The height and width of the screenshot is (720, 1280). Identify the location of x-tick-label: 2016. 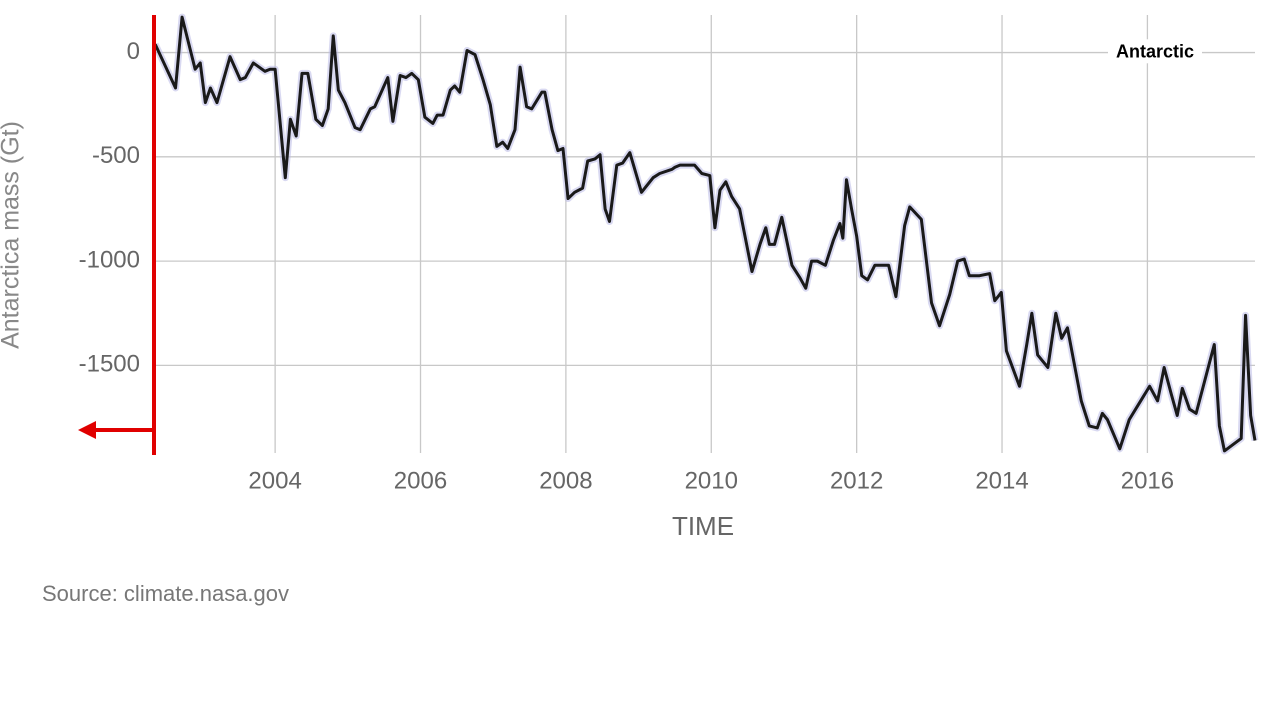
(1147, 480).